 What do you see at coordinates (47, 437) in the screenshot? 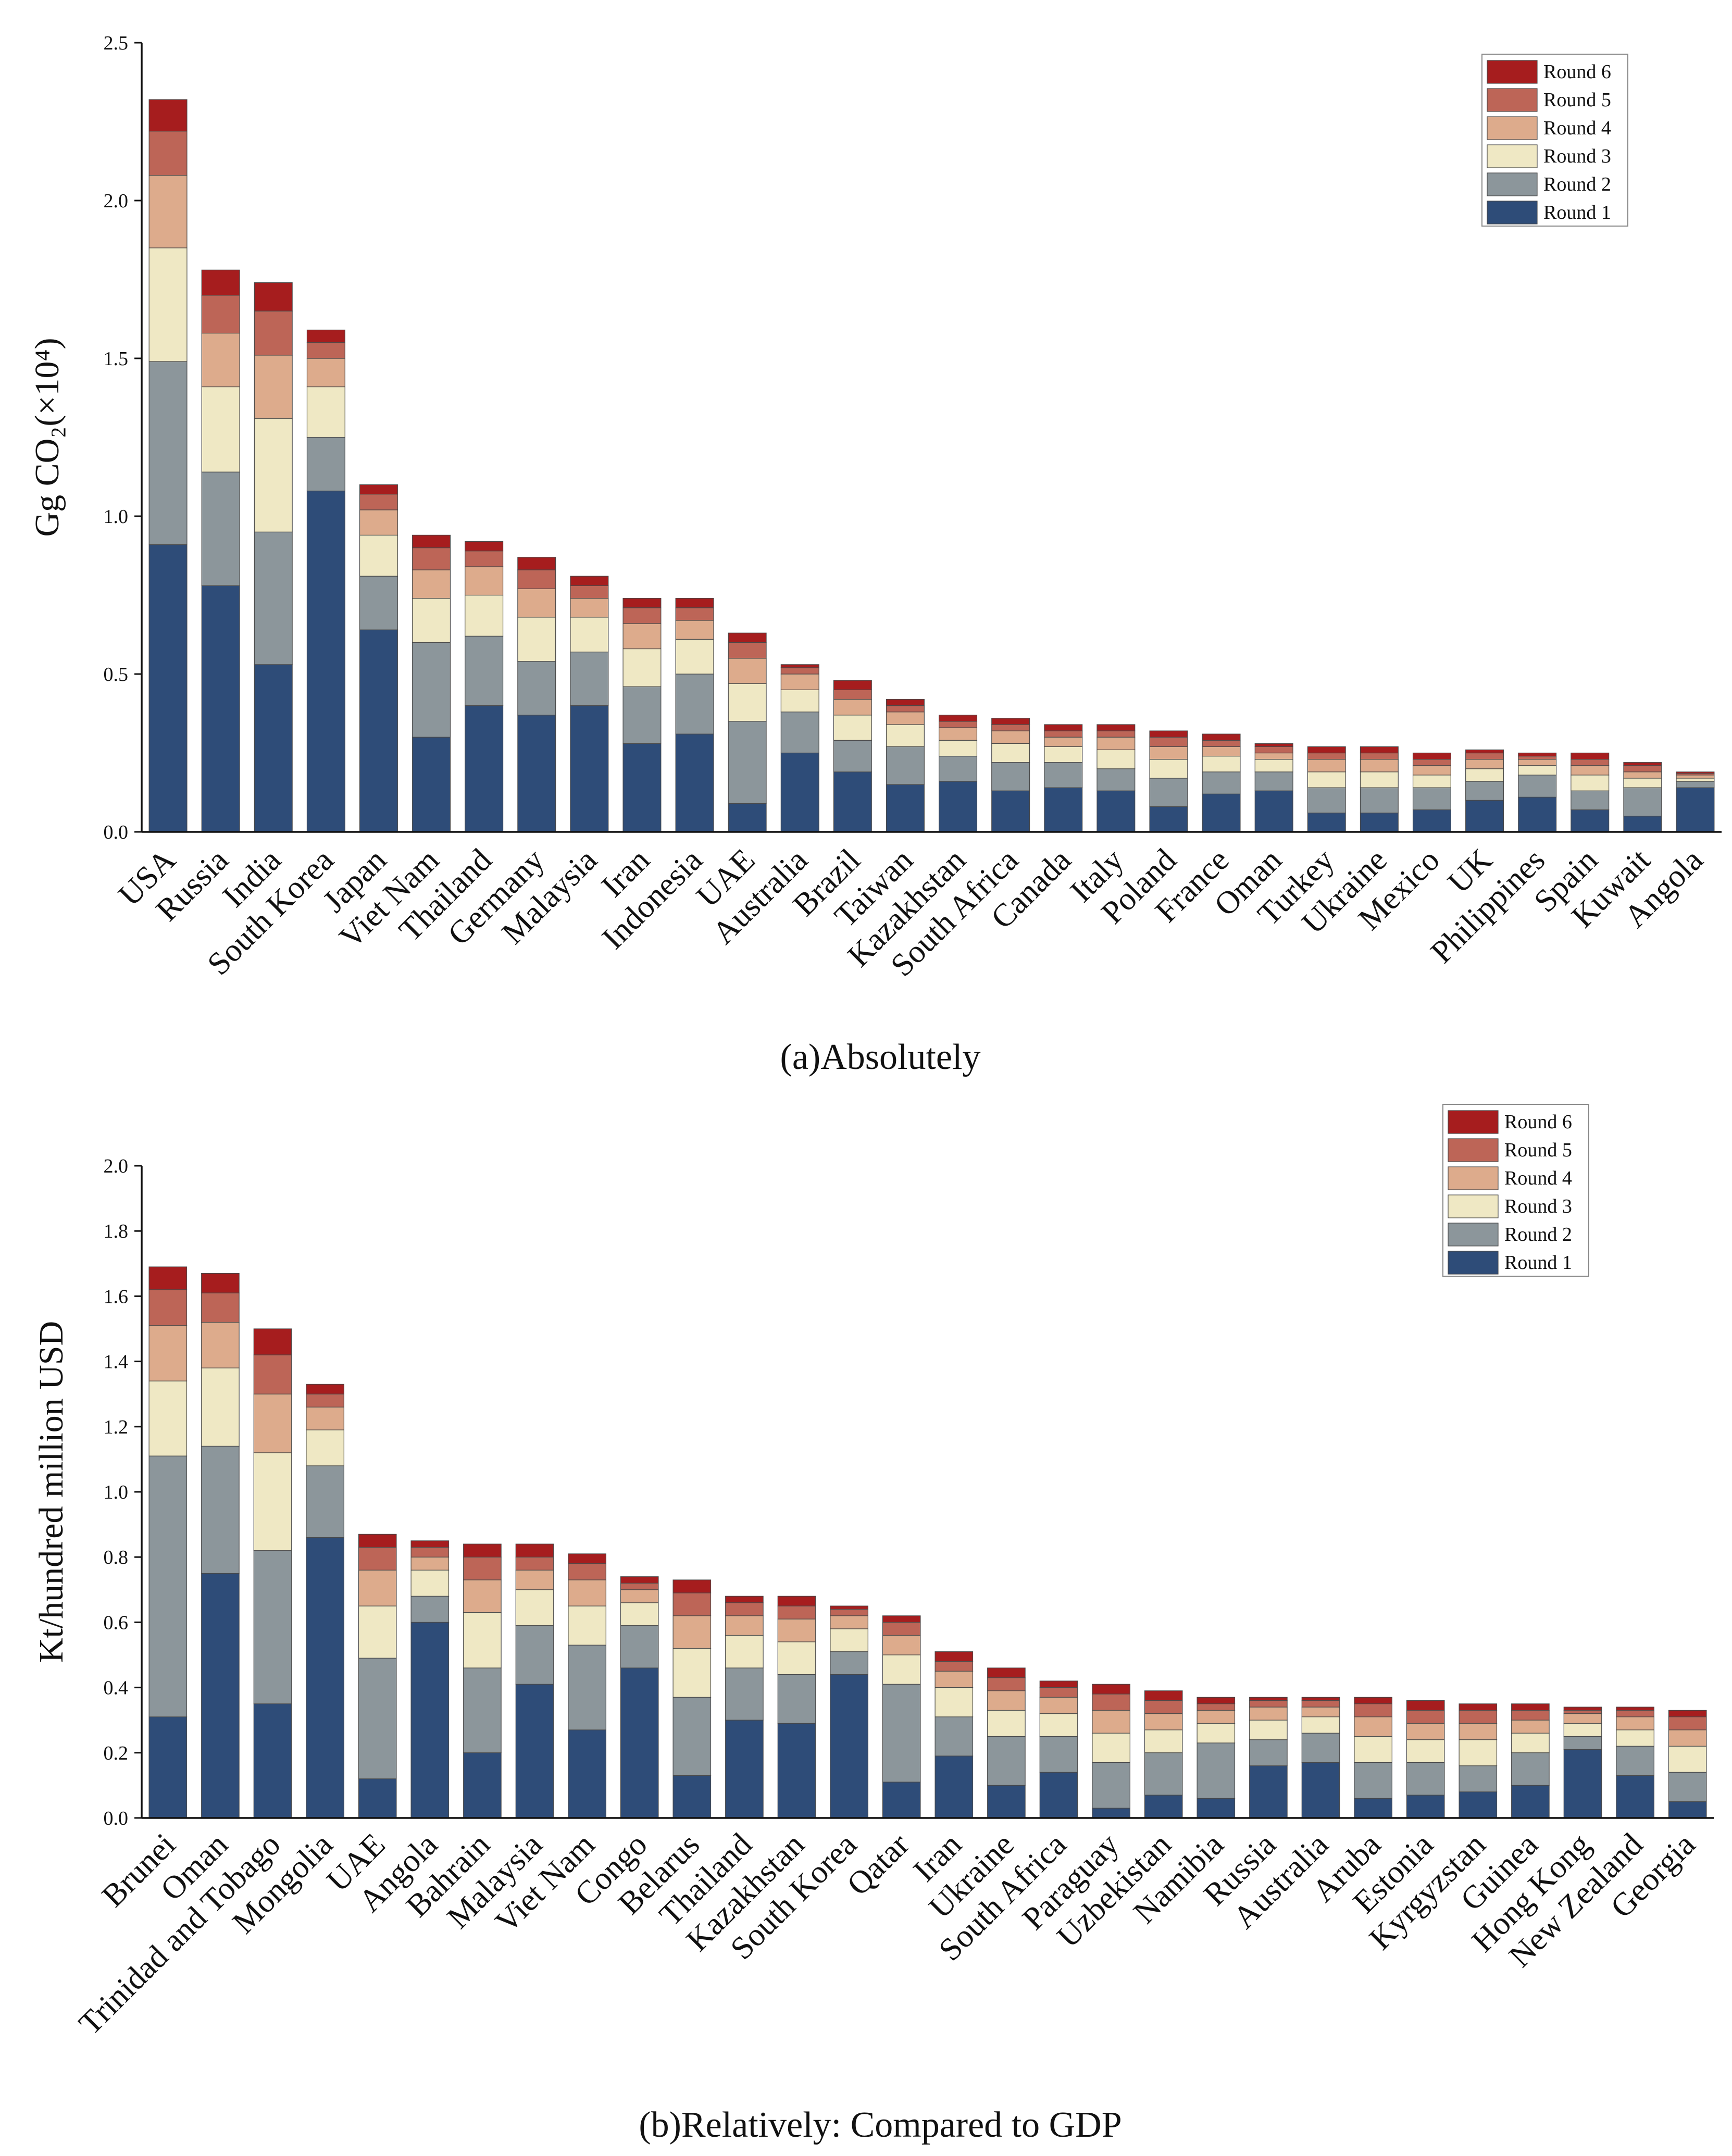
I see `y-axis-label: Gg CO₂(×10⁴)` at bounding box center [47, 437].